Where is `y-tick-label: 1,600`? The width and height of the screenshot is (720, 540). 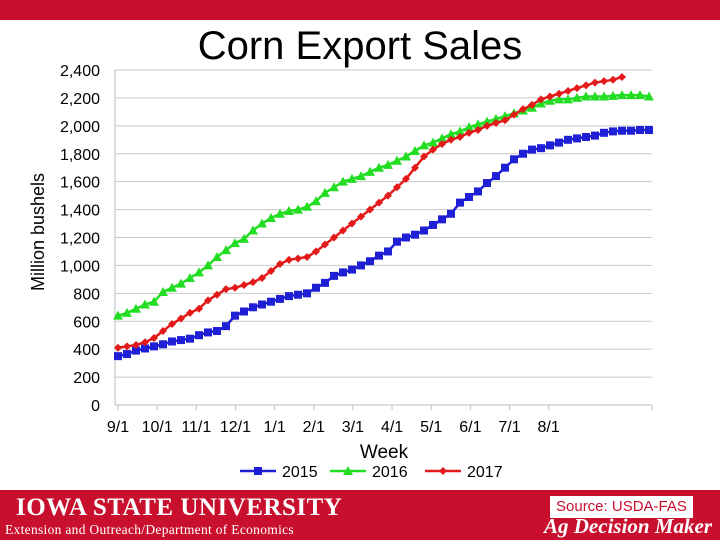 y-tick-label: 1,600 is located at coordinates (80, 183).